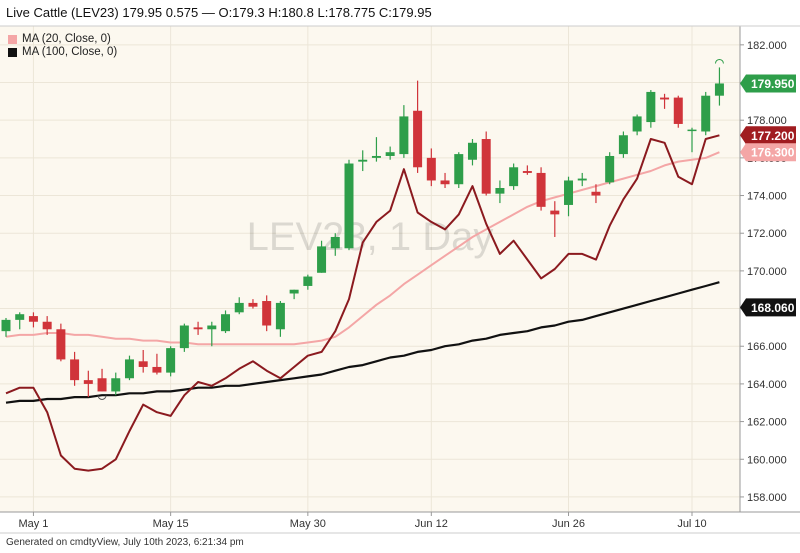 Image resolution: width=800 pixels, height=553 pixels. Describe the element at coordinates (767, 272) in the screenshot. I see `y-tick-label: 170.000` at that location.